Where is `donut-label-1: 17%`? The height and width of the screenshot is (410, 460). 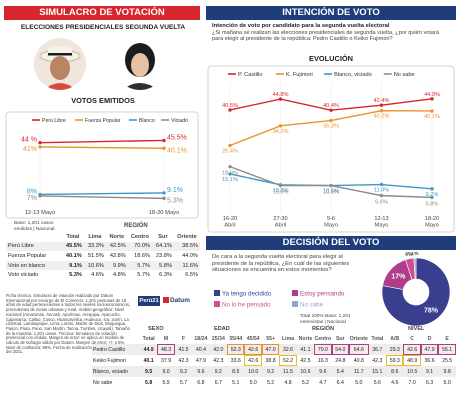 donut-label-1: 17% is located at coordinates (398, 277).